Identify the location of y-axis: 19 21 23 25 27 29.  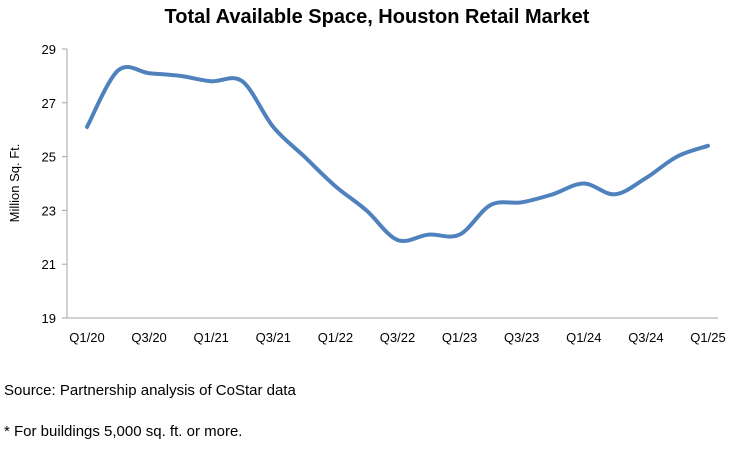
(55, 184).